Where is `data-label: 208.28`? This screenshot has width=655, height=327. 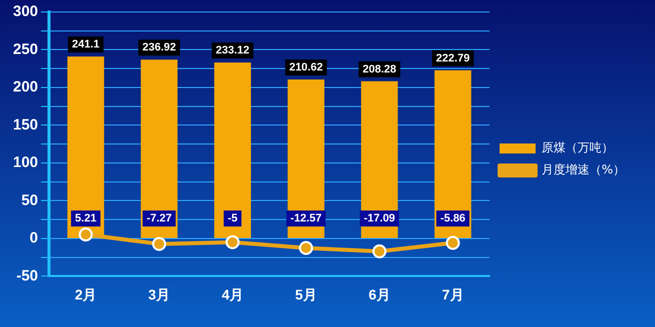
data-label: 208.28 is located at coordinates (379, 69).